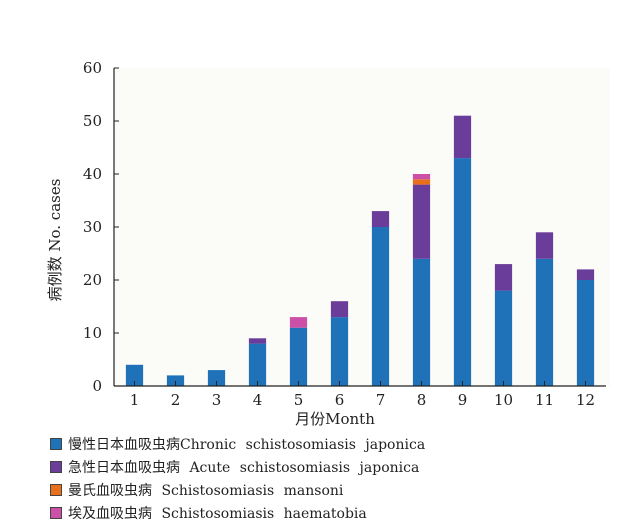 This screenshot has height=524, width=635. I want to click on legend-item: 埃及血吸虫病 Schistosomiasis haematobia, so click(237, 512).